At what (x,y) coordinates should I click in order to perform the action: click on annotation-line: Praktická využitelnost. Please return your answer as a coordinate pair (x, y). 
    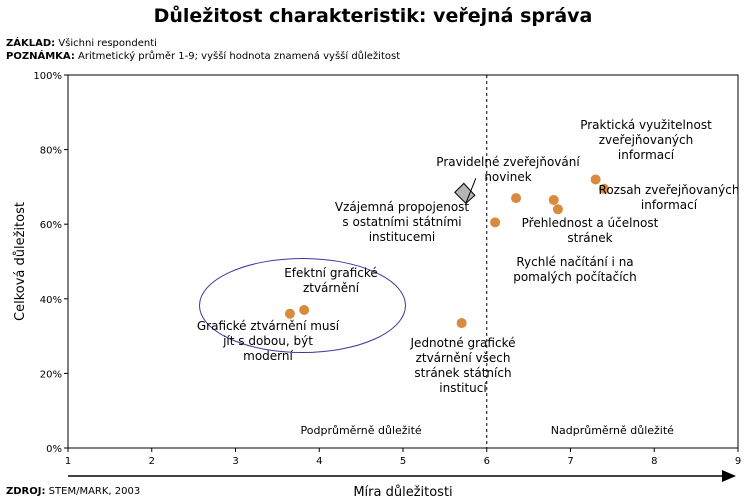
    Looking at the image, I should click on (646, 125).